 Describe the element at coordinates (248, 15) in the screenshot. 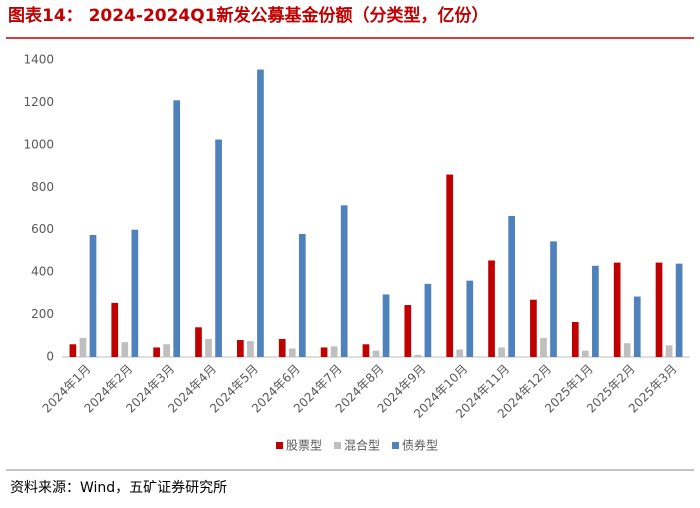

I see `chart-title: 图表14： 2024-2024Q1新发公募基金份额（分类型，亿份）` at that location.